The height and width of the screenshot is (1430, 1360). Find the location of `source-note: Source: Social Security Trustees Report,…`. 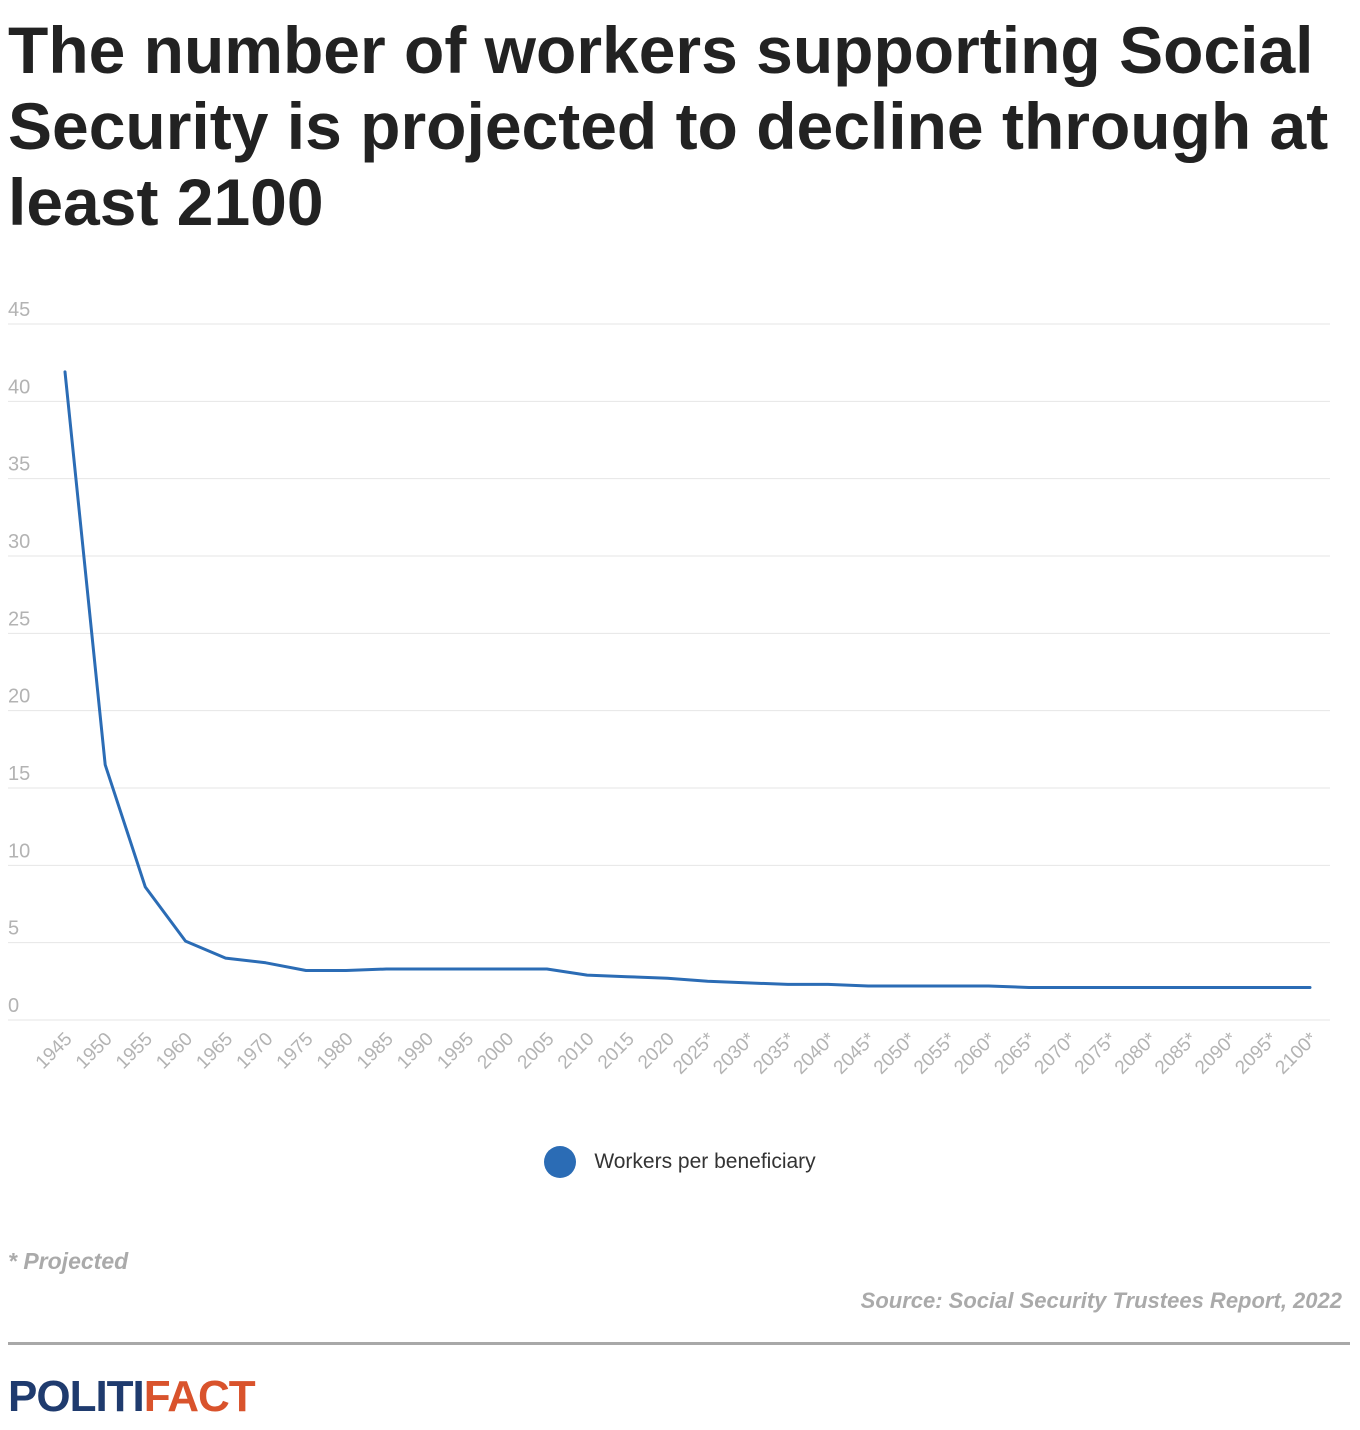

source-note: Source: Social Security Trustees Report,… is located at coordinates (1101, 1300).